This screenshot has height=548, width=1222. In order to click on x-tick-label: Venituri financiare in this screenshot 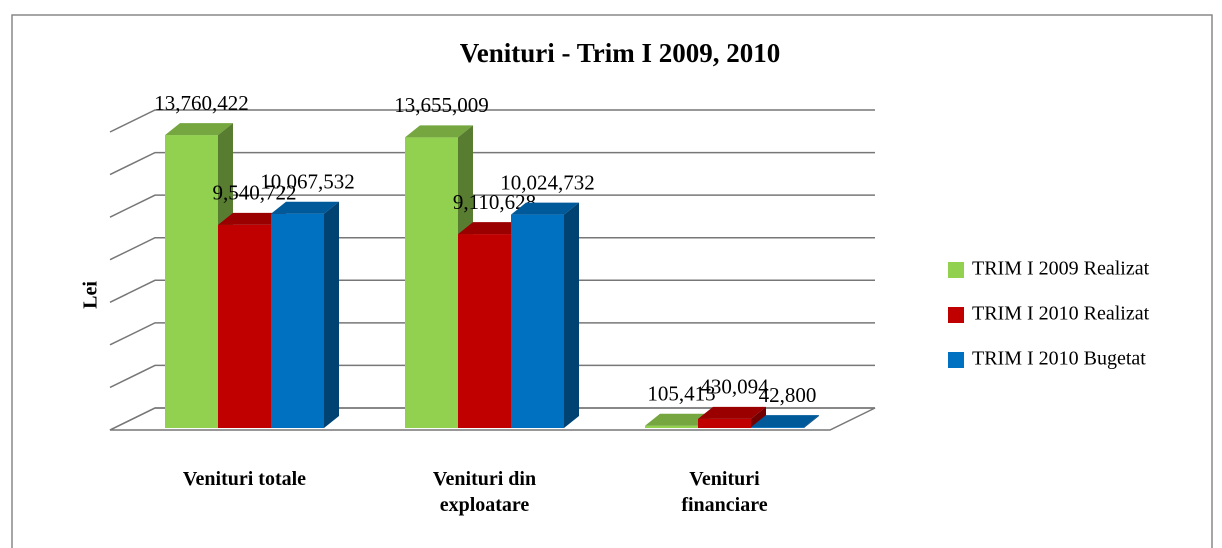, I will do `click(724, 492)`.